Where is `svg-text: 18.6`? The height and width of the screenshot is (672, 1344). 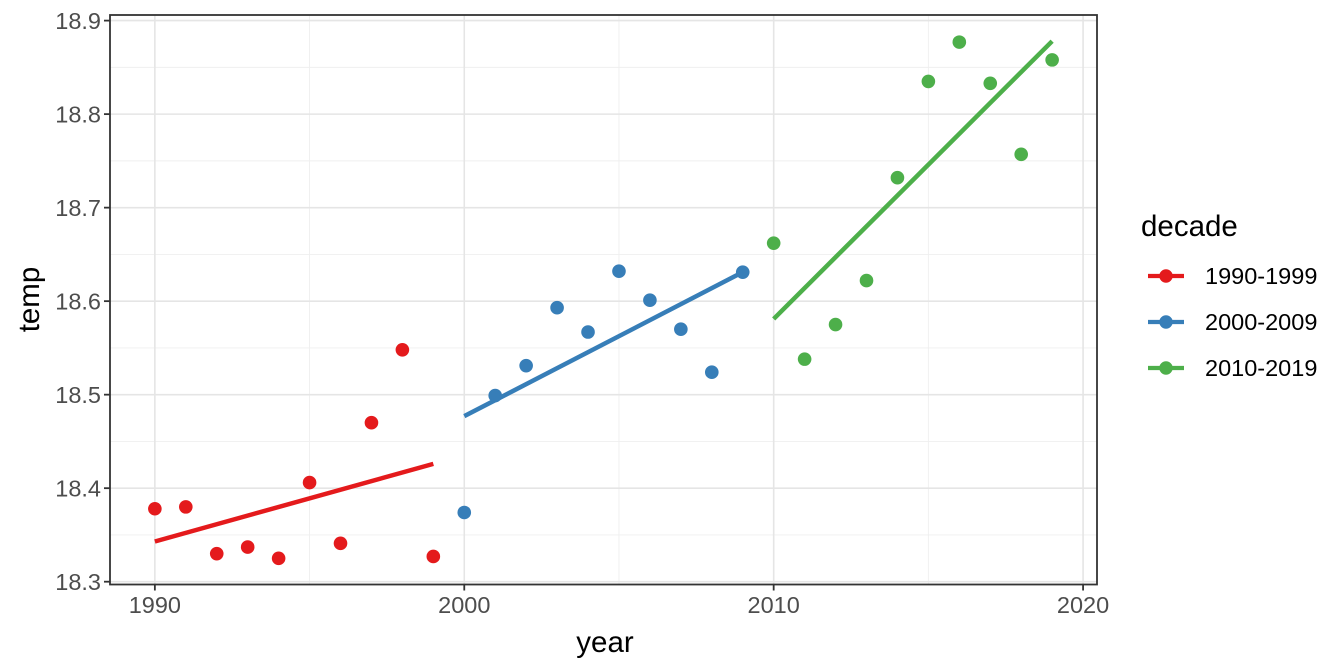 svg-text: 18.6 is located at coordinates (78, 302).